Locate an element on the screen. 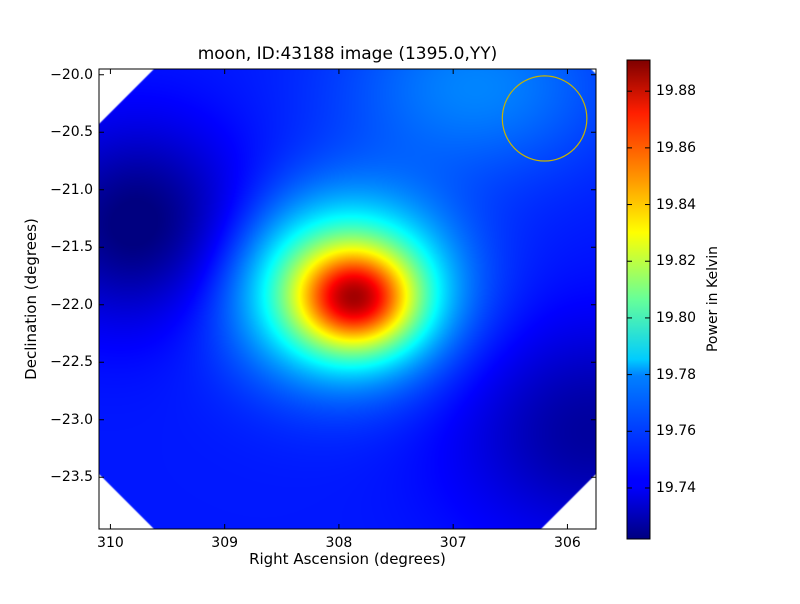 This screenshot has width=800, height=604. chart-title: moon, ID:43188 image (1395.0,YY) is located at coordinates (347, 54).